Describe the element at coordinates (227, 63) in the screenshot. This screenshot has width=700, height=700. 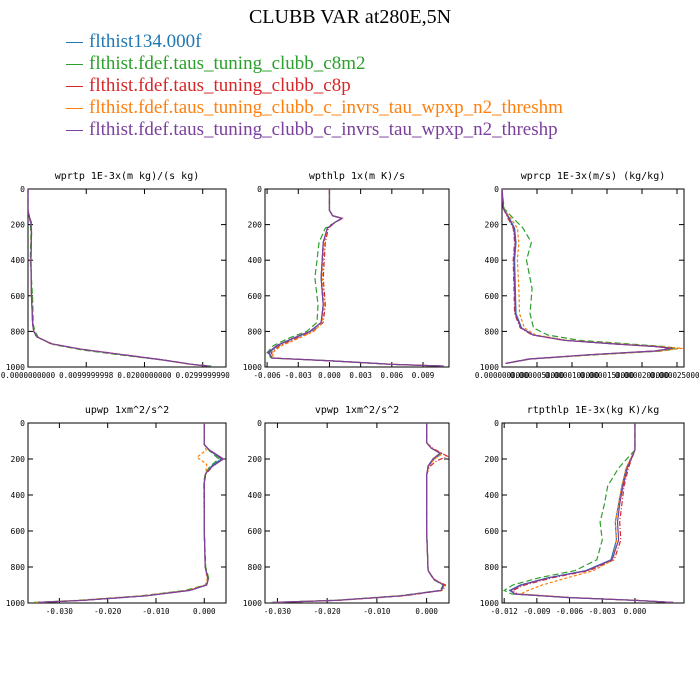
I see `legend-label: flthist.fdef.taus_tuning_clubb_c8m2` at that location.